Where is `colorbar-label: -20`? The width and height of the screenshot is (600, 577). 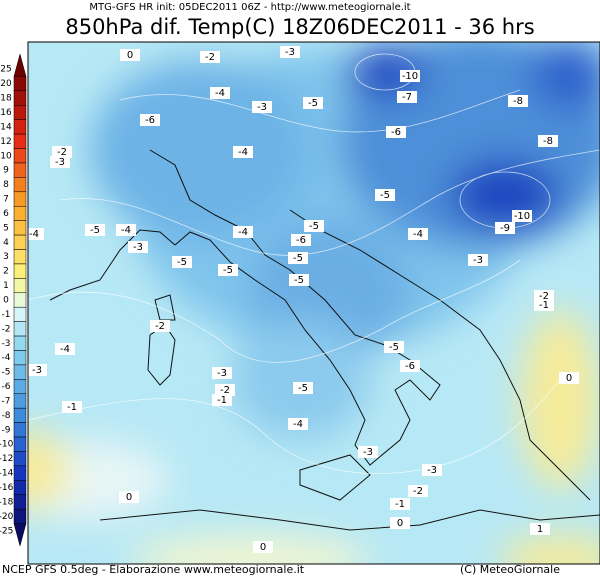
colorbar-label: -20 is located at coordinates (7, 517).